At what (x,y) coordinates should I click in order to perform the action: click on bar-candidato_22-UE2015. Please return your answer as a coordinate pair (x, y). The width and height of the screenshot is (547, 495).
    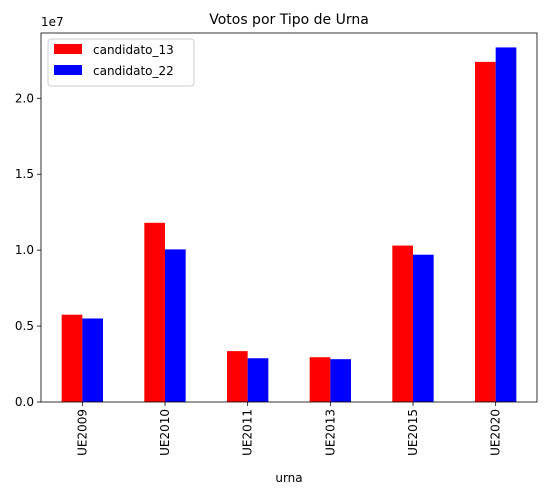
    Looking at the image, I should click on (423, 328).